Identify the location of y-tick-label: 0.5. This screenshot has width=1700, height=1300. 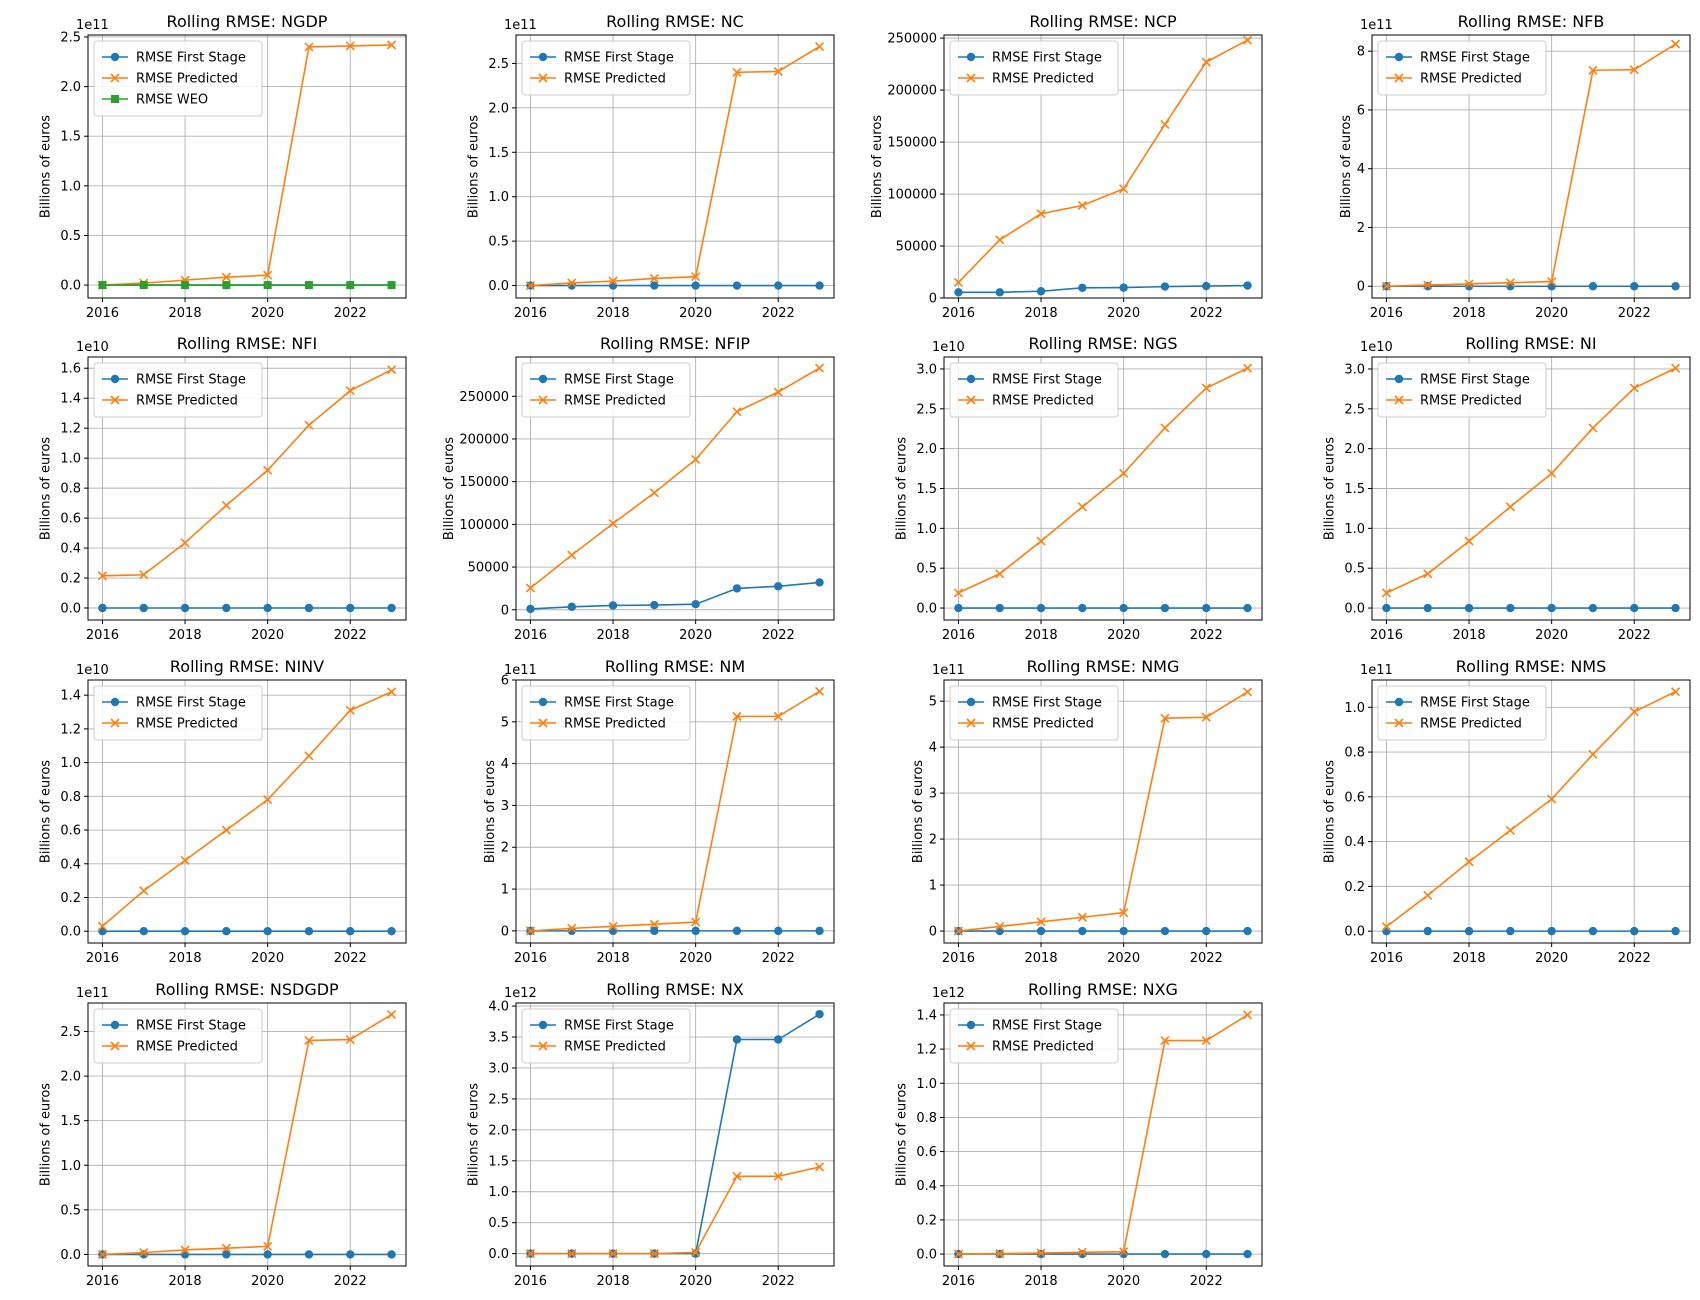
(1354, 569).